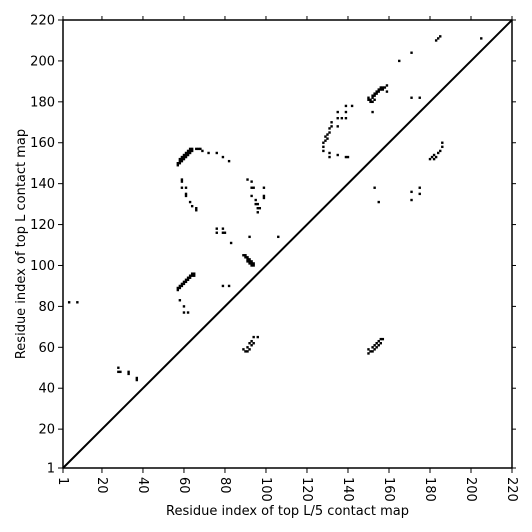  Describe the element at coordinates (287, 511) in the screenshot. I see `x-axis-label: Residue index of top L/5 contact map` at that location.